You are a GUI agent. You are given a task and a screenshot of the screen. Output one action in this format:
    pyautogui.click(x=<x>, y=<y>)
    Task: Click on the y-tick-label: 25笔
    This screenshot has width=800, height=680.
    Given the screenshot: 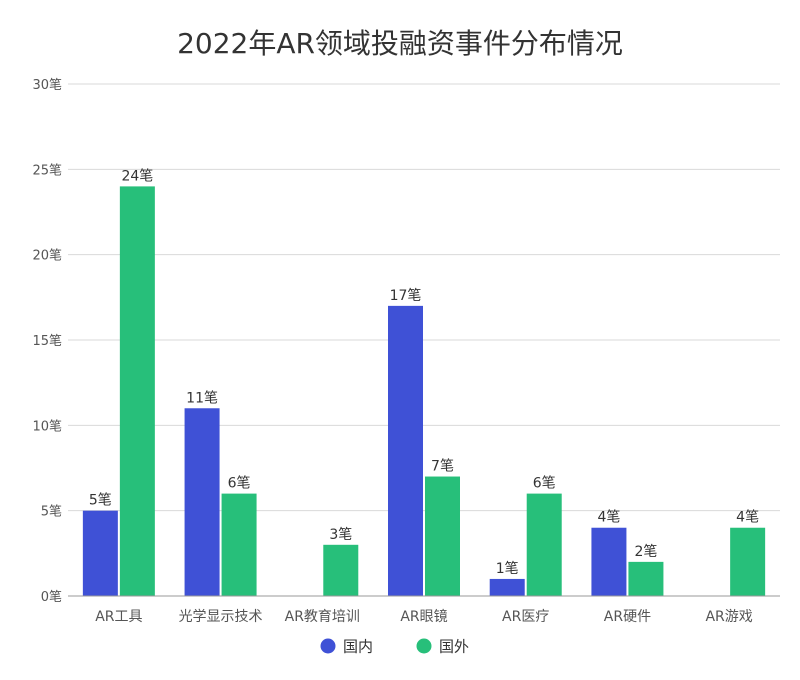 What is the action you would take?
    pyautogui.click(x=47, y=170)
    